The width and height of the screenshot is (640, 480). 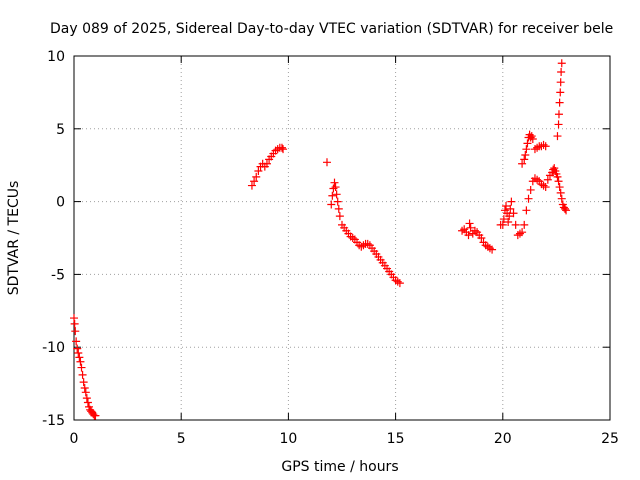 I want to click on y-tick-label: -15, so click(x=53, y=421).